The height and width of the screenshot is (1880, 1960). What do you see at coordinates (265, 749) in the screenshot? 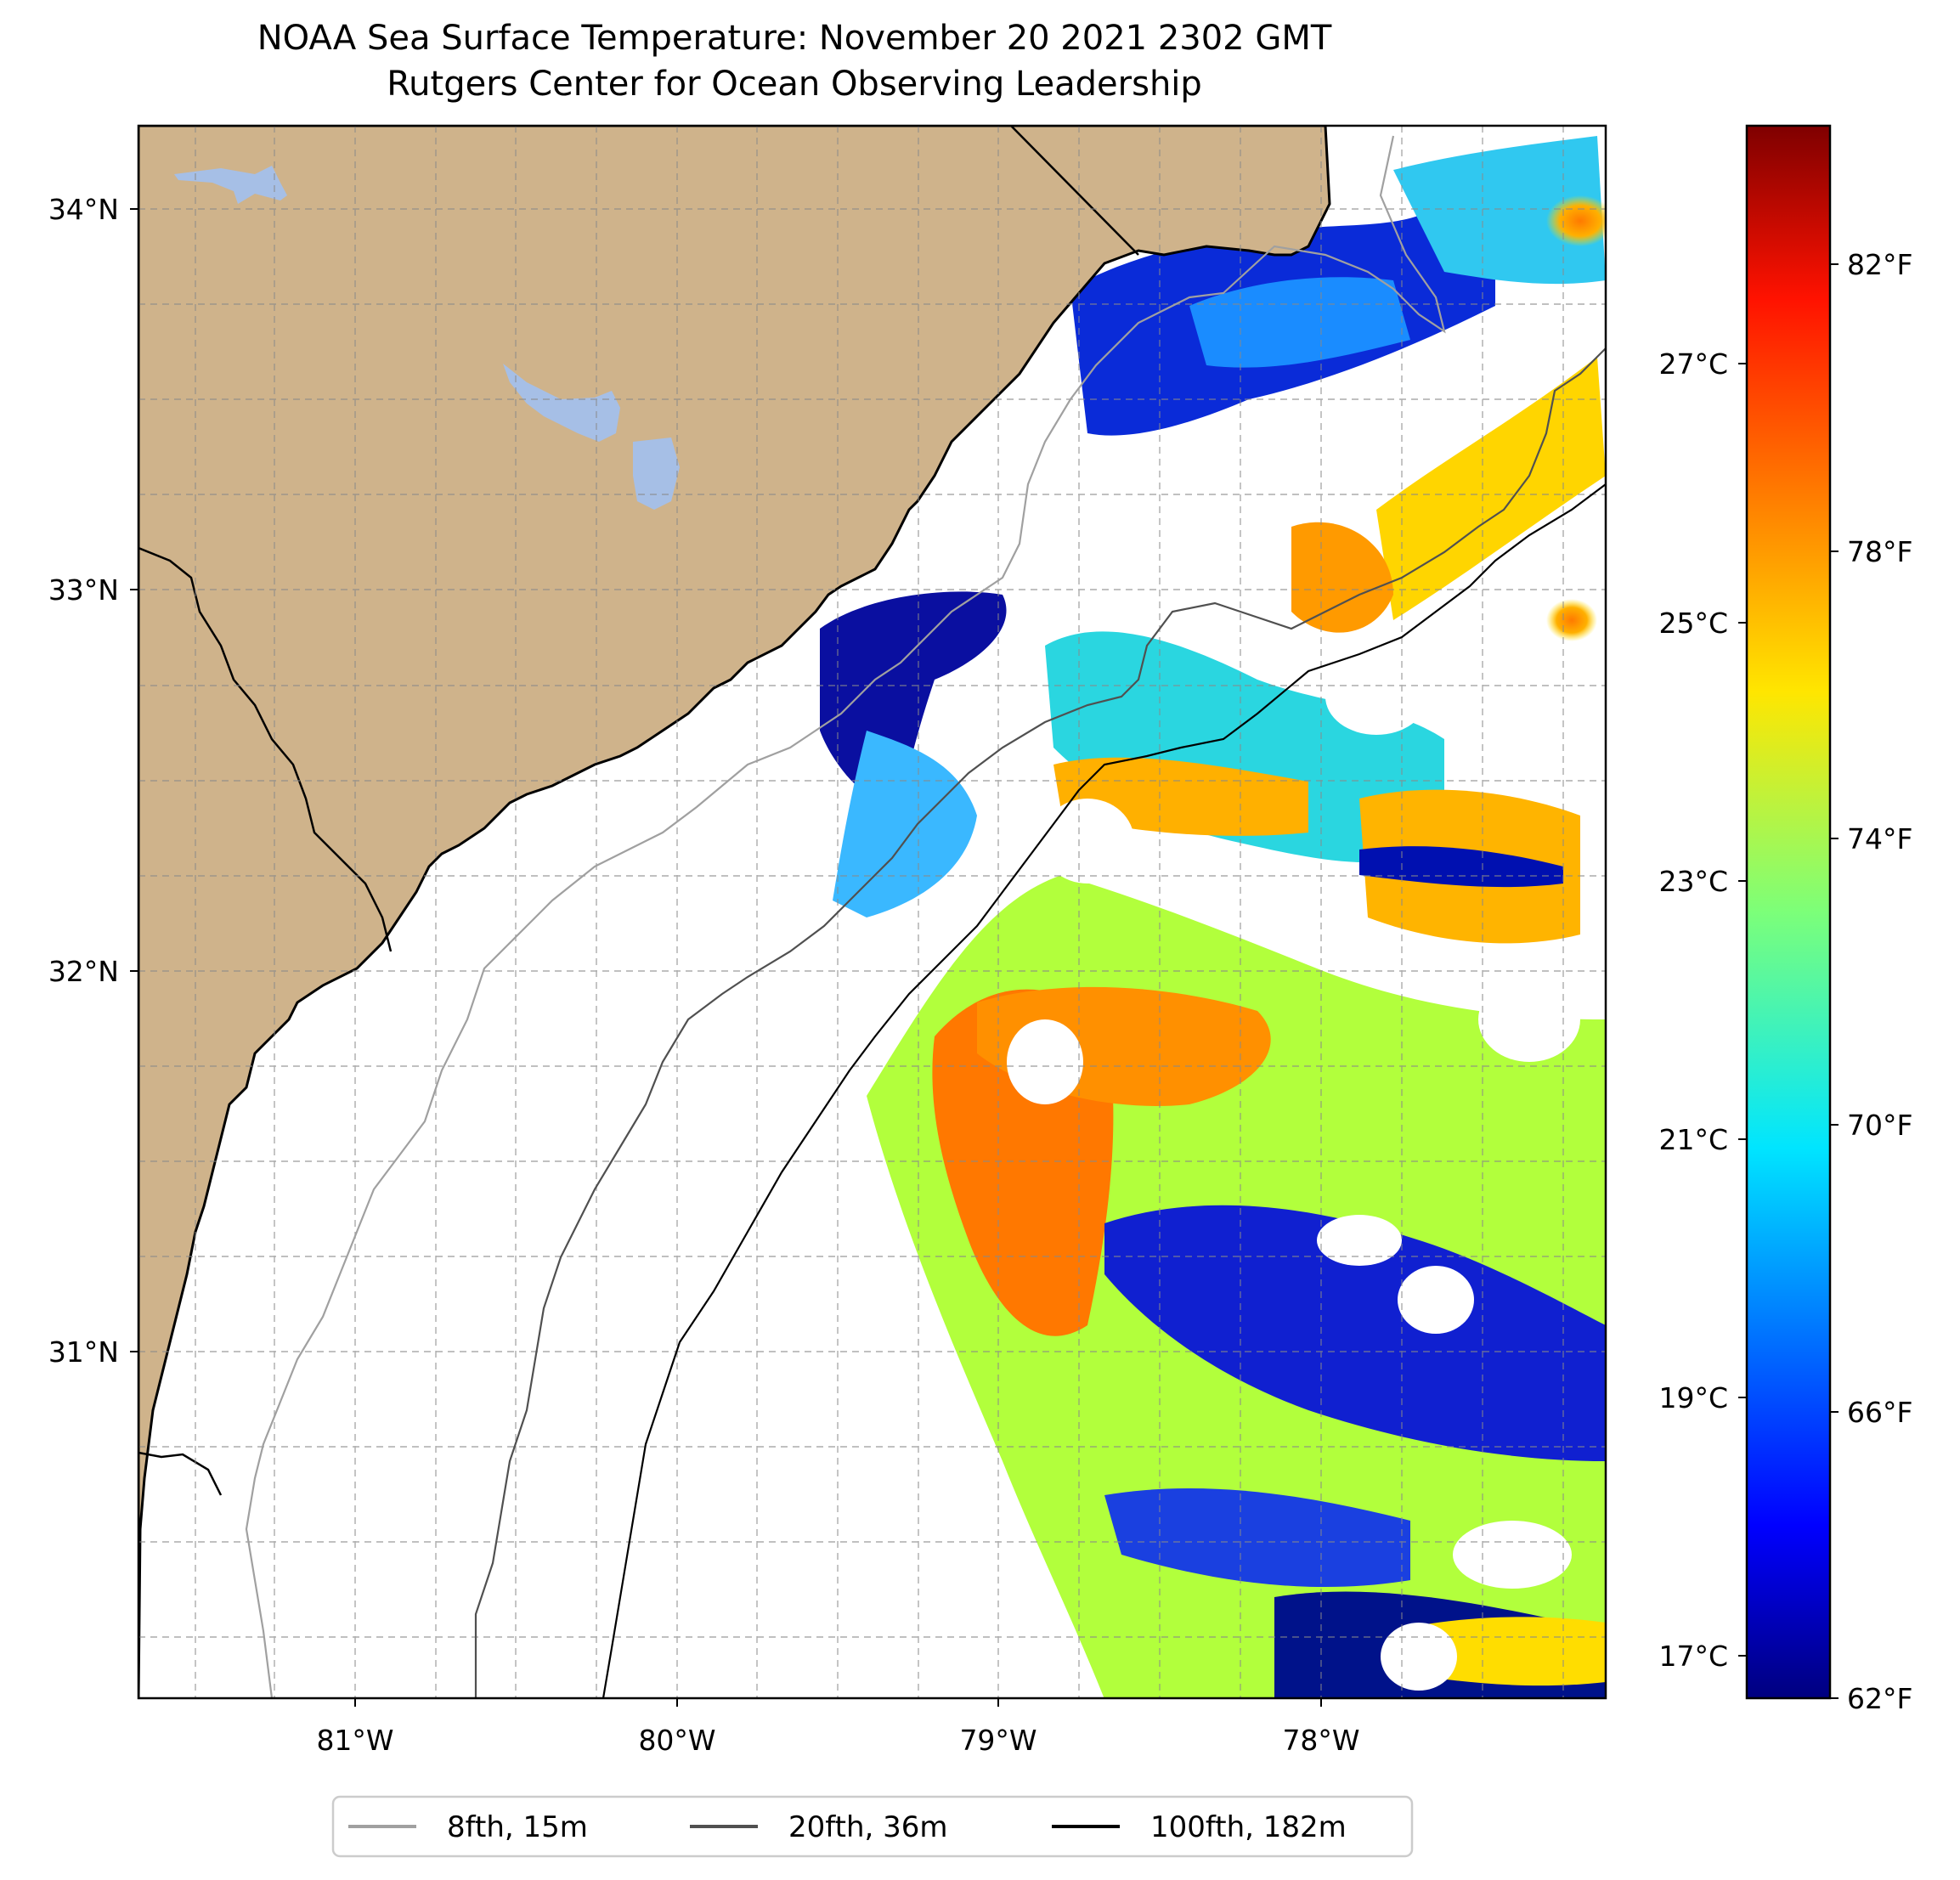
I see `state-border` at bounding box center [265, 749].